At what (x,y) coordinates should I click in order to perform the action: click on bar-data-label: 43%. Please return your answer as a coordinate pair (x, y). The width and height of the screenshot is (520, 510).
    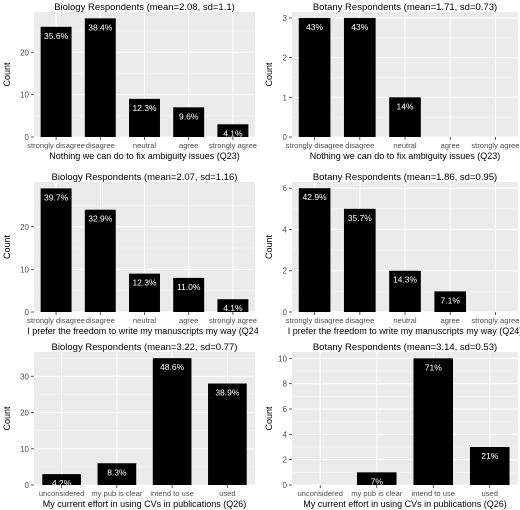
    Looking at the image, I should click on (359, 27).